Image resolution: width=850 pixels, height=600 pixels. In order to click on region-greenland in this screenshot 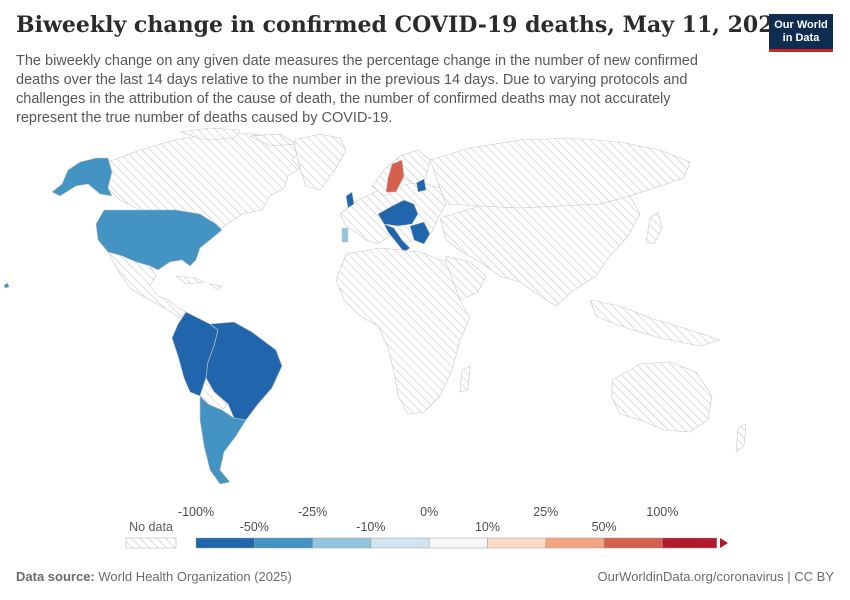, I will do `click(320, 162)`.